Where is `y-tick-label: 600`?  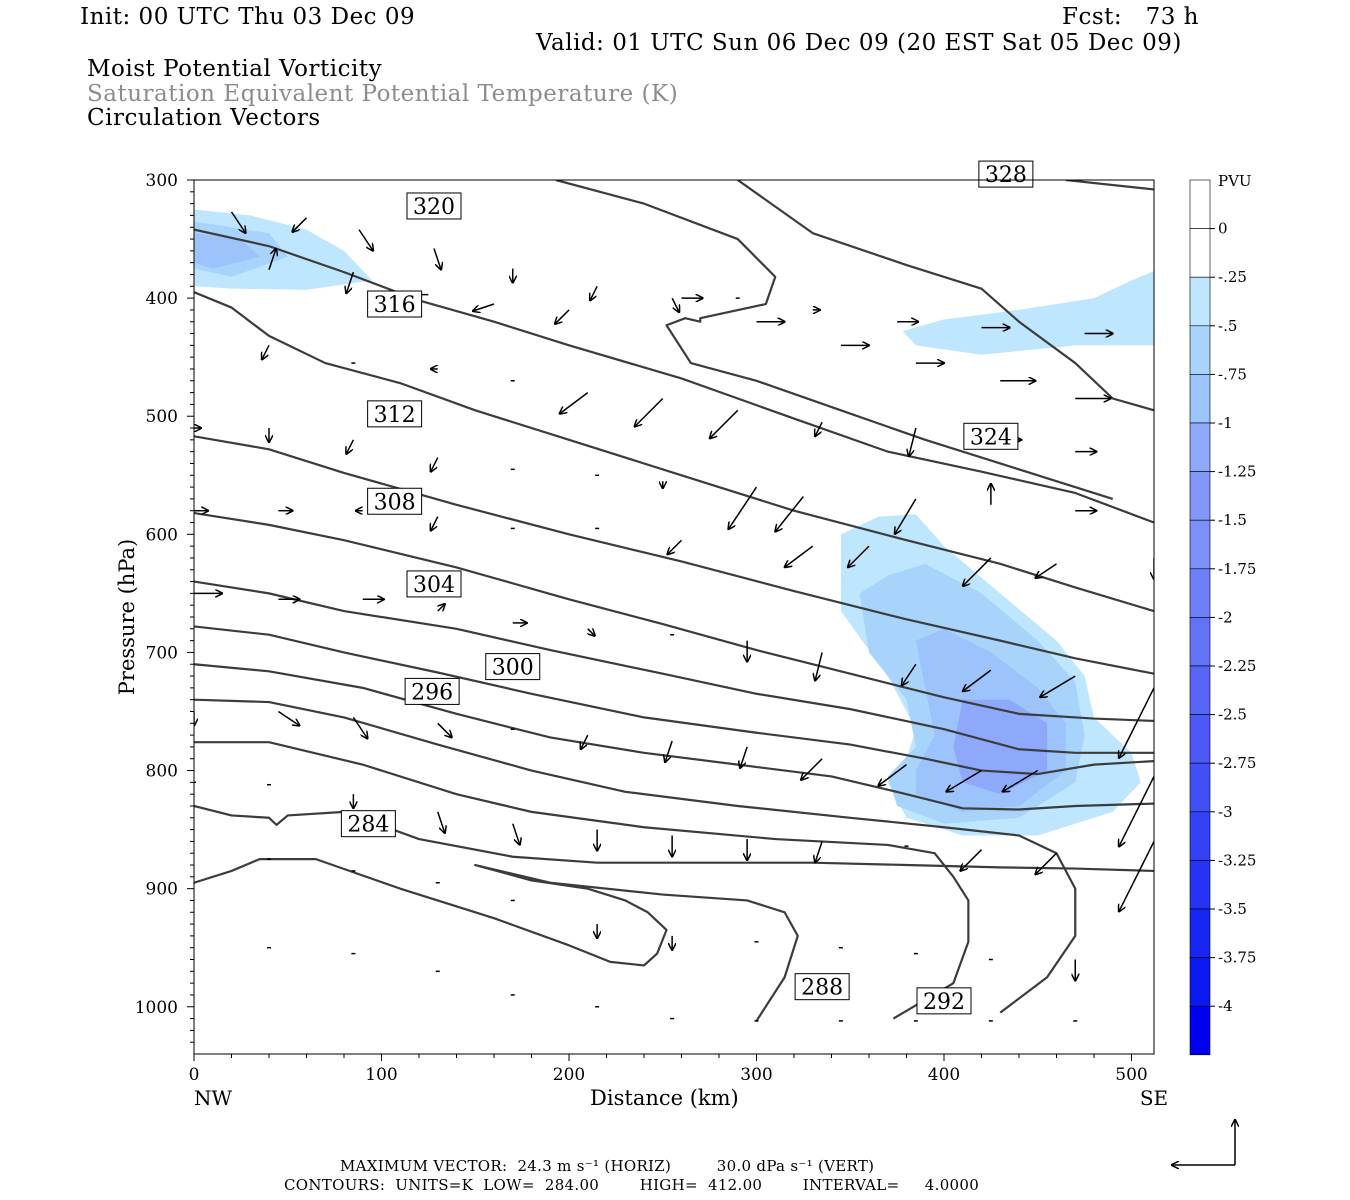
y-tick-label: 600 is located at coordinates (162, 535).